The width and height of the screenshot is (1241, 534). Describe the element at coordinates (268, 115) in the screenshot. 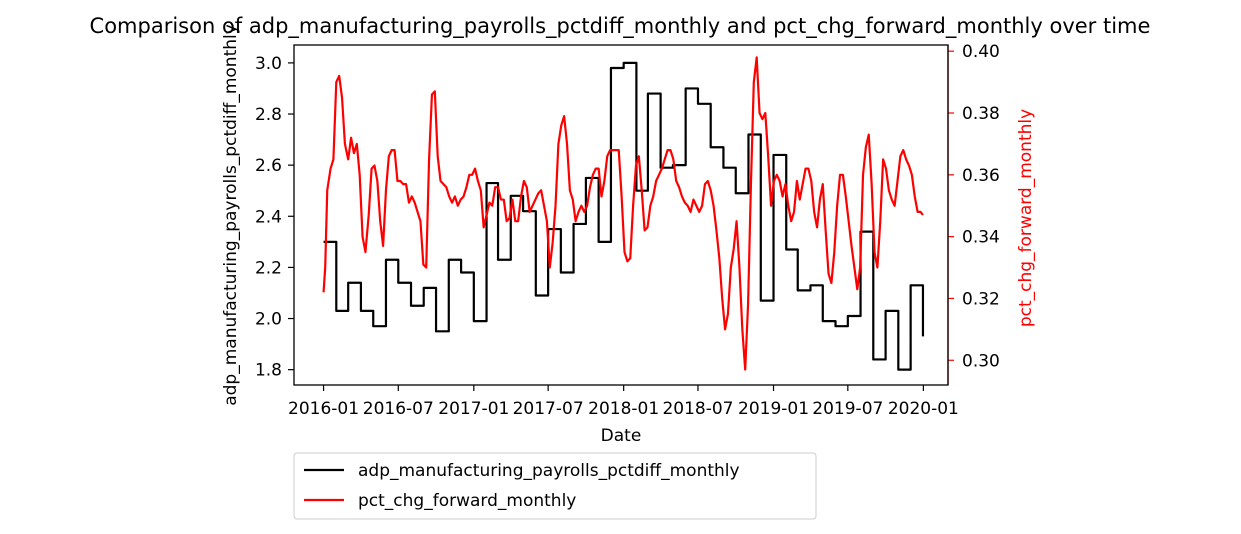

I see `y-left-tick-label-2.8: 2.8` at that location.